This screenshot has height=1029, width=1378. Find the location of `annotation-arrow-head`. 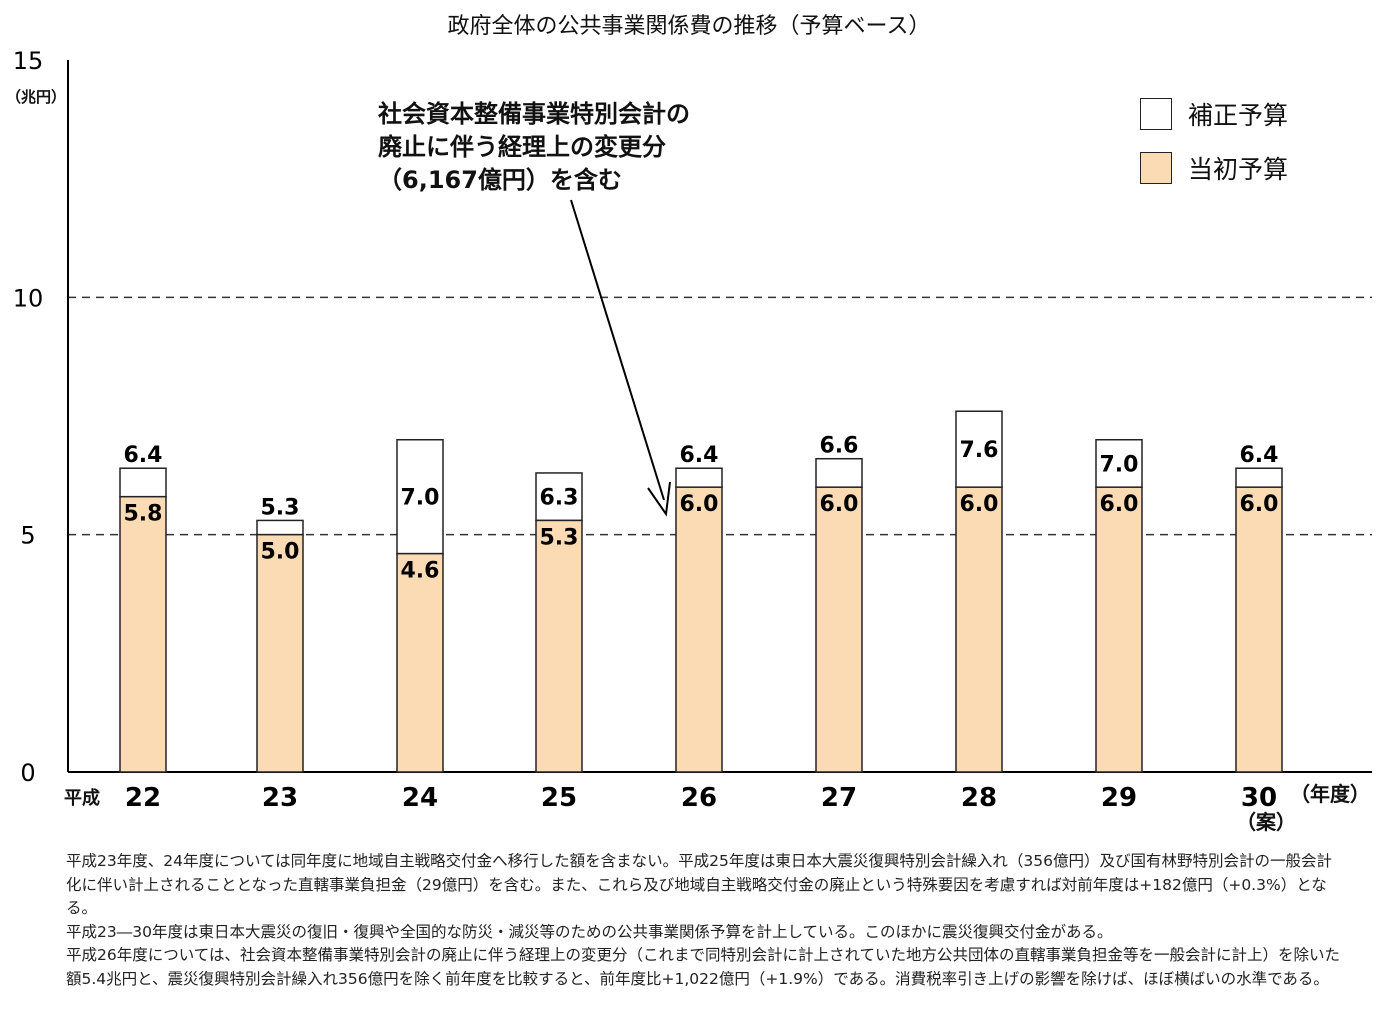

annotation-arrow-head is located at coordinates (659, 499).